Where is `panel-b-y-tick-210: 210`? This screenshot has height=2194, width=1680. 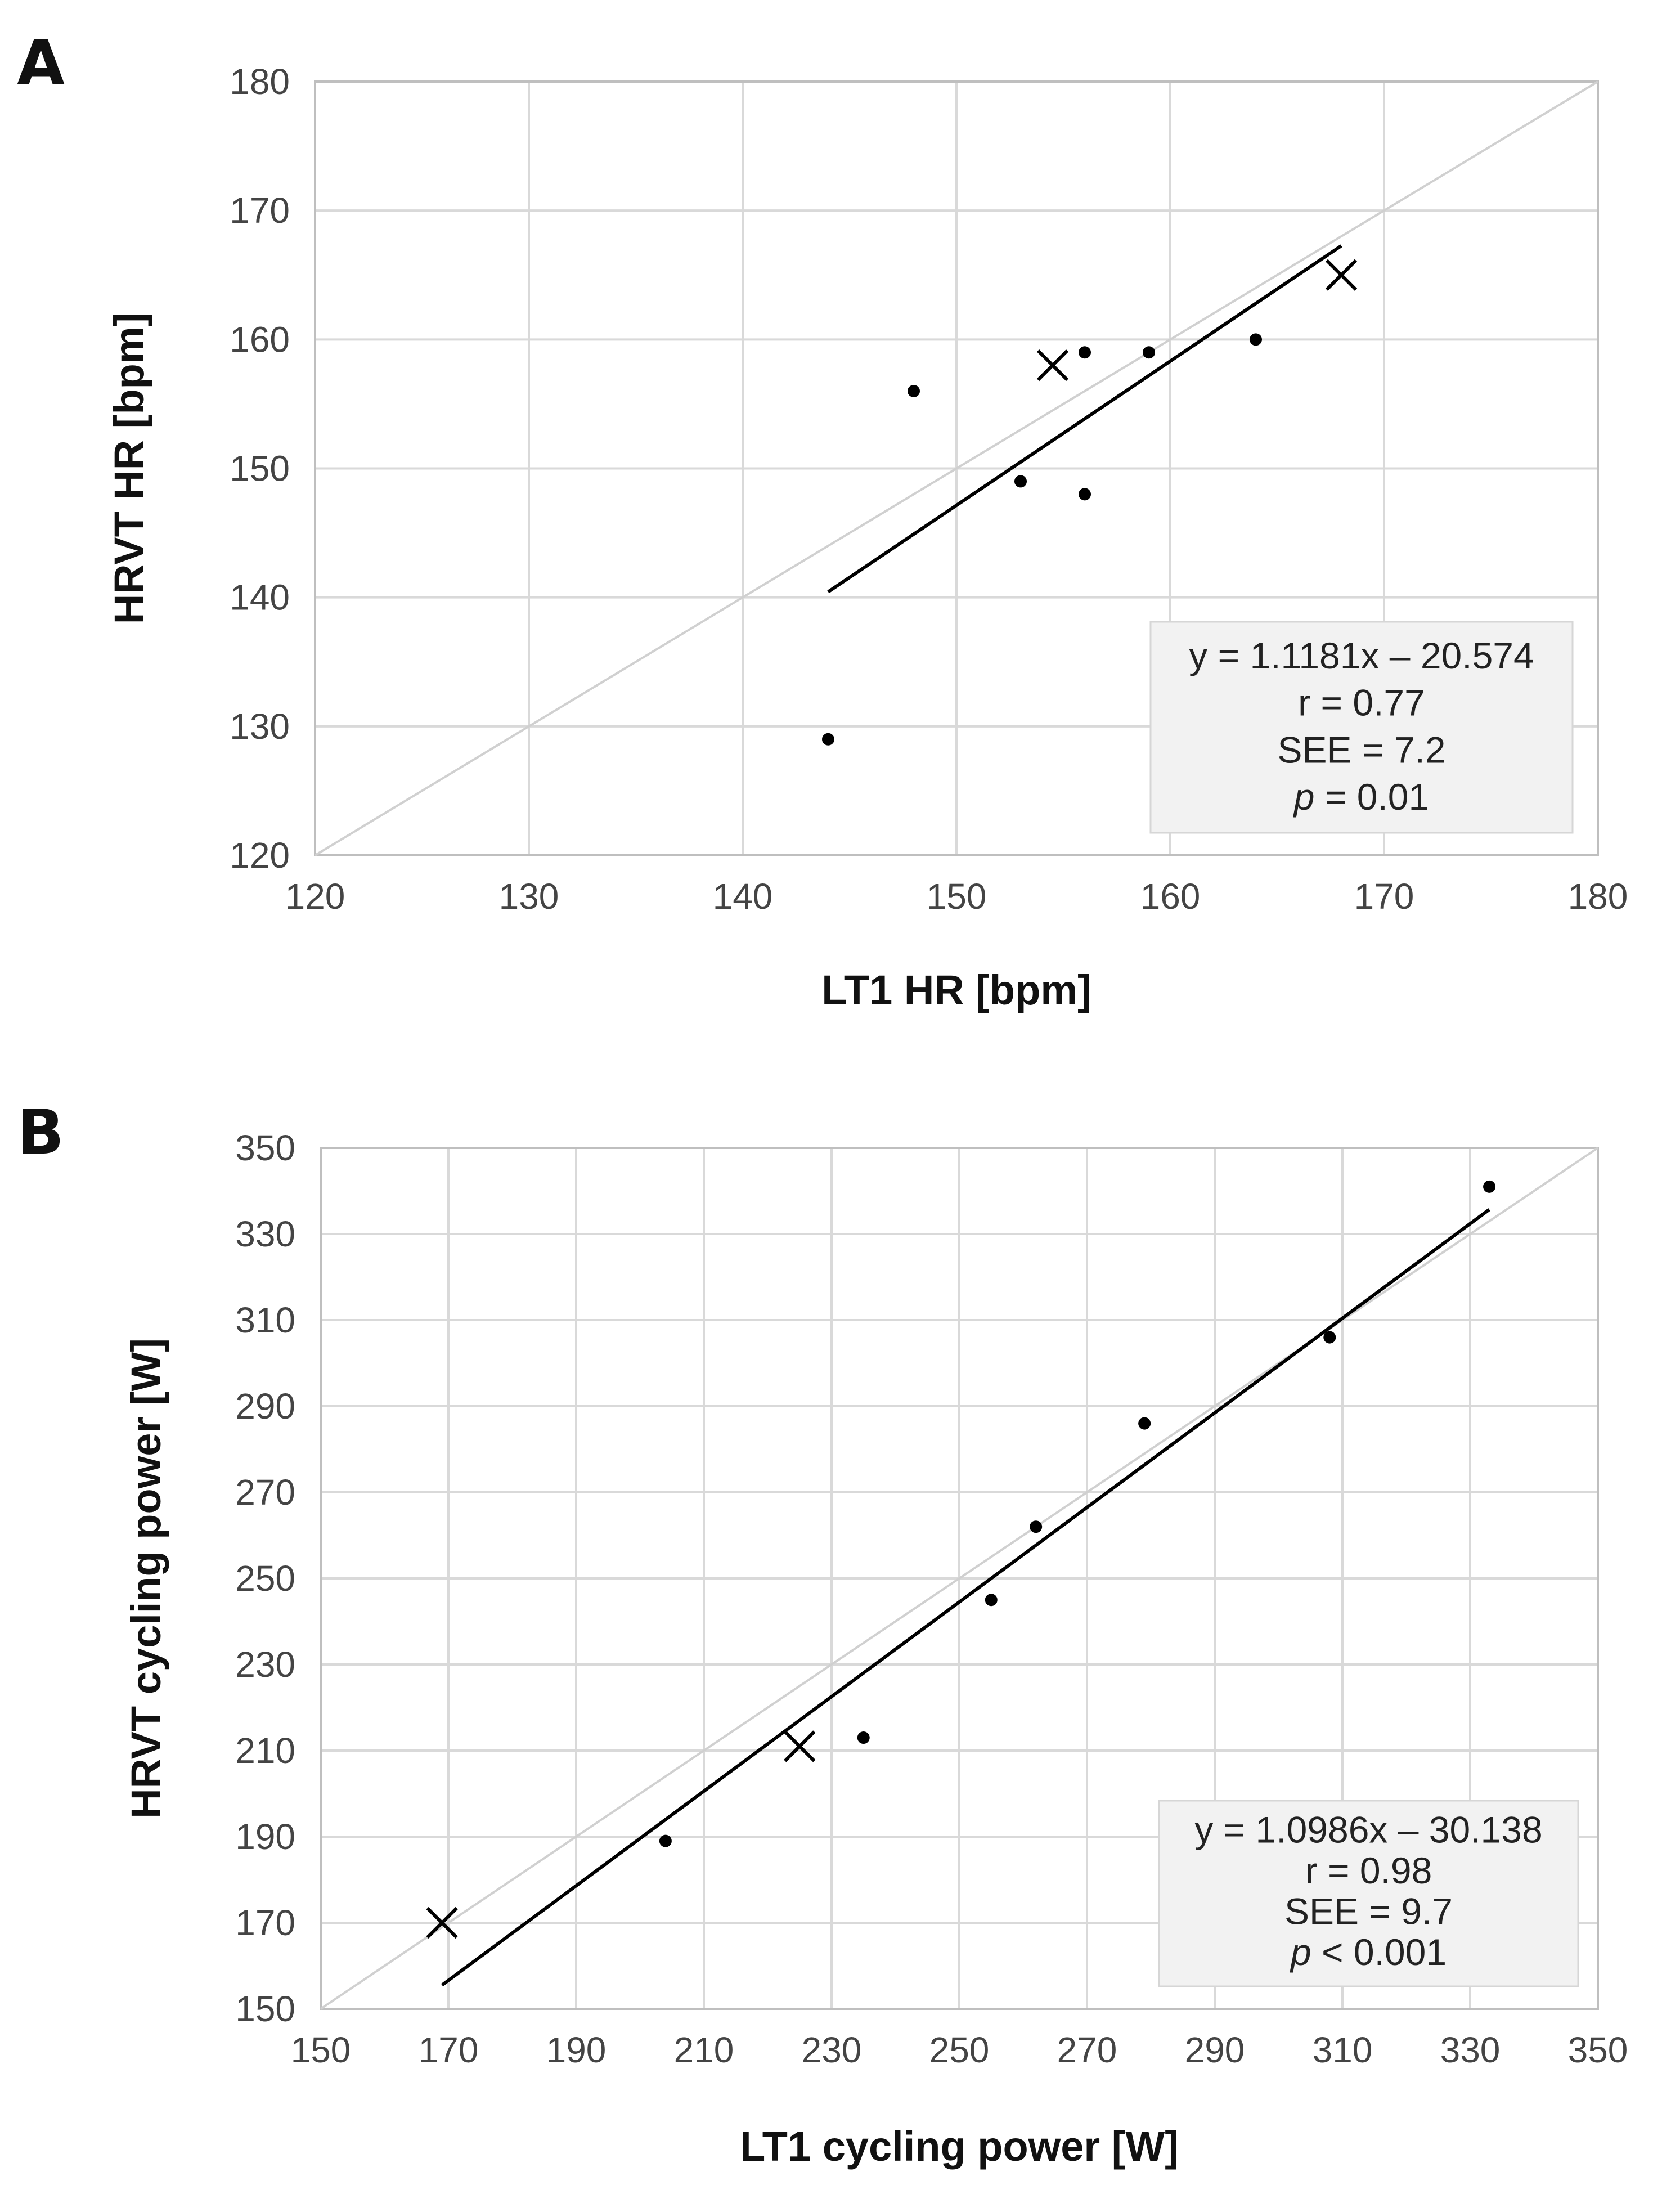
panel-b-y-tick-210: 210 is located at coordinates (265, 1750).